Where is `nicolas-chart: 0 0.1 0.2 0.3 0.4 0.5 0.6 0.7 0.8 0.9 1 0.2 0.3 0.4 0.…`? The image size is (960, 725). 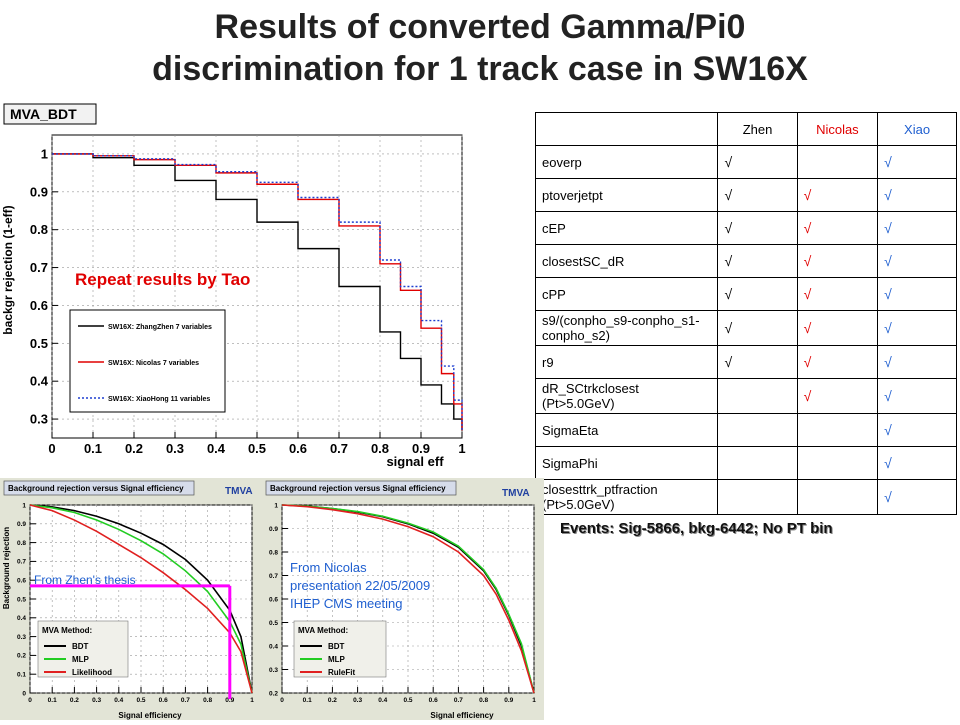 nicolas-chart: 0 0.1 0.2 0.3 0.4 0.5 0.6 0.7 0.8 0.9 1 0.2 0.3 0.4 0.… is located at coordinates (403, 599).